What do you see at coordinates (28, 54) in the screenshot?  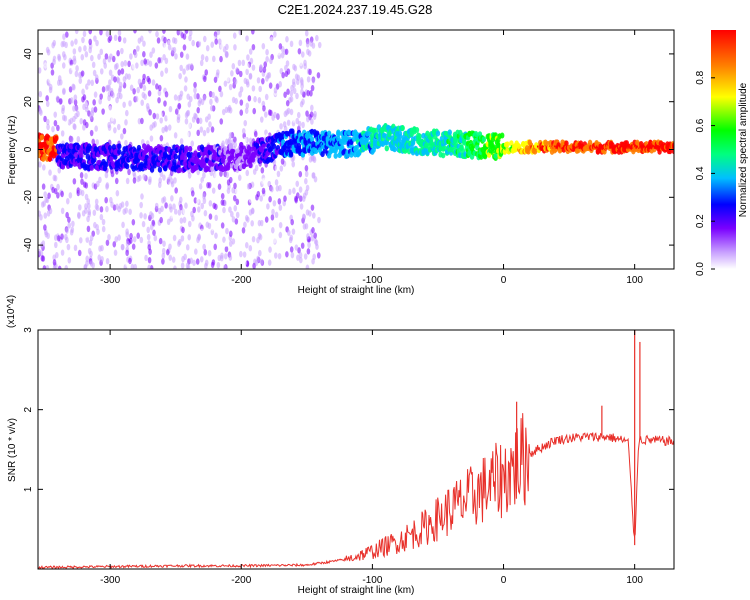 I see `y-tick-label: 40` at bounding box center [28, 54].